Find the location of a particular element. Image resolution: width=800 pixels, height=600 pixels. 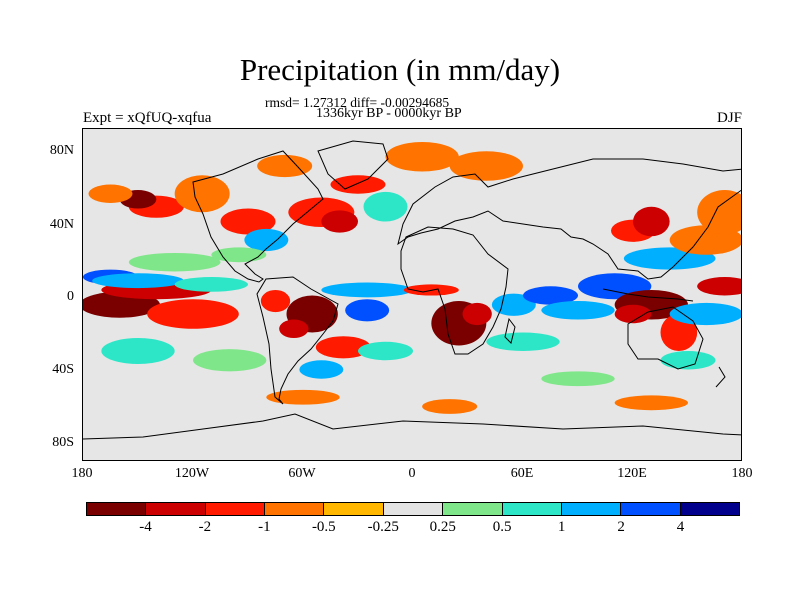

lon-label-60e: 60E is located at coordinates (522, 473).